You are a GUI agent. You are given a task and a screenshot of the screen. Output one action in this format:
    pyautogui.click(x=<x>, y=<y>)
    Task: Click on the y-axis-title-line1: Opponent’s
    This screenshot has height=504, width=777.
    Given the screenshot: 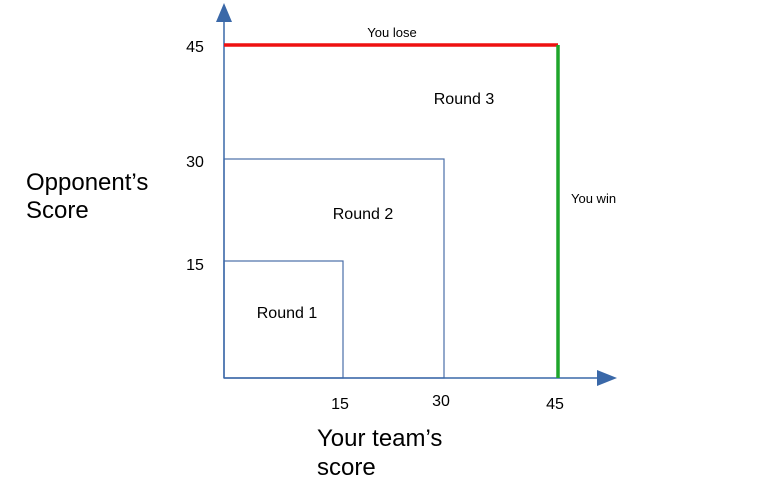 What is the action you would take?
    pyautogui.click(x=87, y=182)
    